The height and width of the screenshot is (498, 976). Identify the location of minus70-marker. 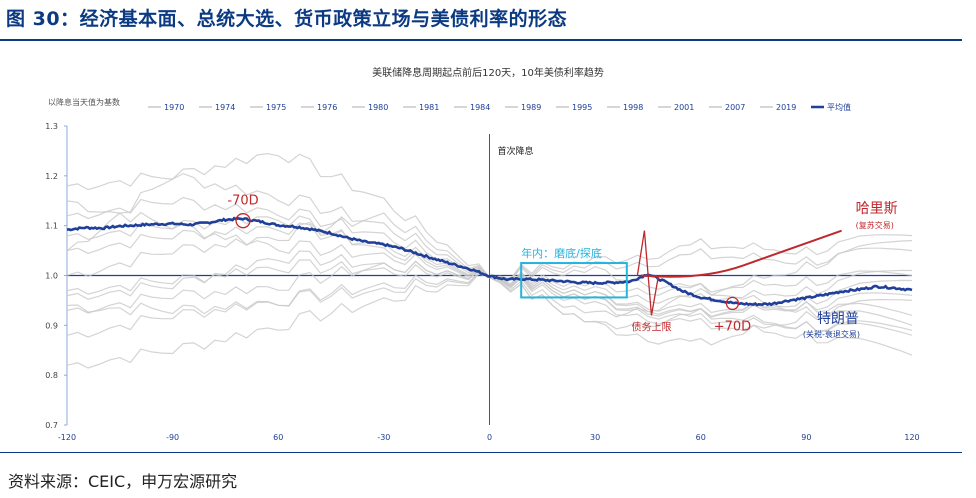
(243, 221).